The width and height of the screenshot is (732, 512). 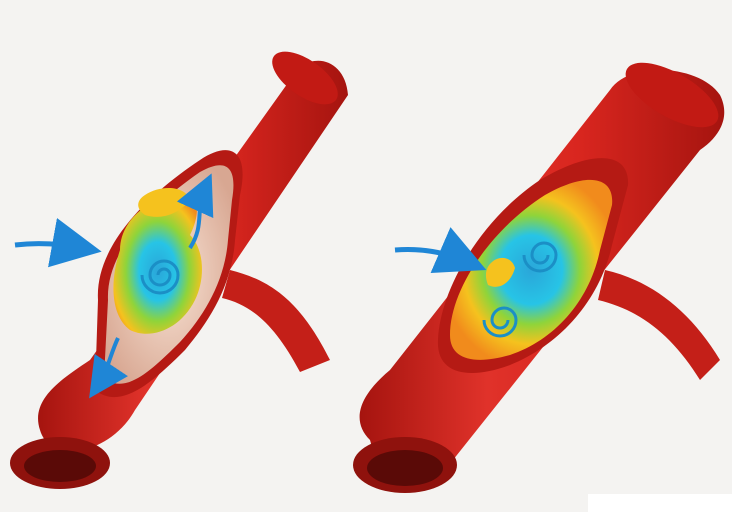 What do you see at coordinates (660, 503) in the screenshot?
I see `watermark-stamp` at bounding box center [660, 503].